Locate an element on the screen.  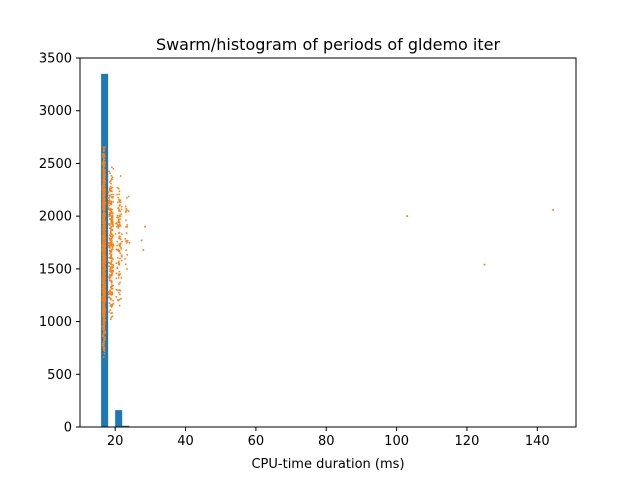
y-tick-label: 500 is located at coordinates (59, 375).